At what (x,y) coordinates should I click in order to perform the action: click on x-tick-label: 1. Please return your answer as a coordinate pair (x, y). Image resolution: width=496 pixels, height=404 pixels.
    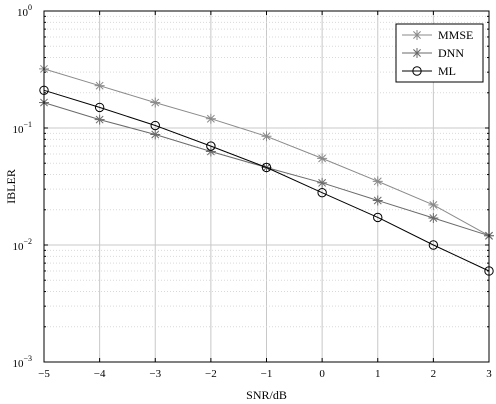
    Looking at the image, I should click on (378, 374).